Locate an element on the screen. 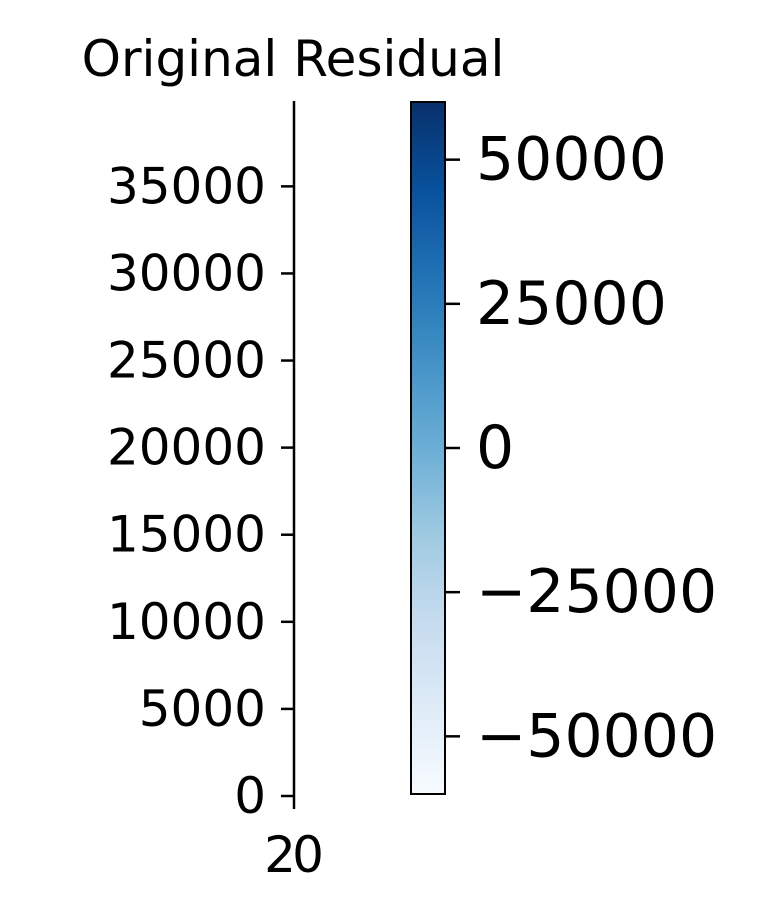 The height and width of the screenshot is (914, 771). x-tick-label: 0 is located at coordinates (308, 855).